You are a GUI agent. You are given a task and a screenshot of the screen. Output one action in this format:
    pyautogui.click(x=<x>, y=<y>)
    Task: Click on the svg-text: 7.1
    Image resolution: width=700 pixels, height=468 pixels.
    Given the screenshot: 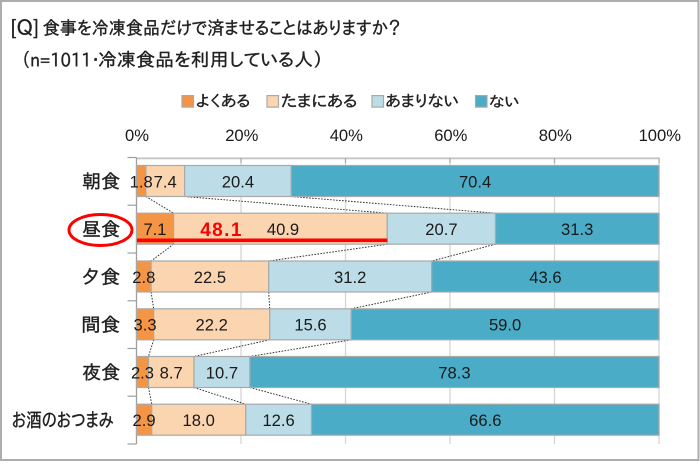 What is the action you would take?
    pyautogui.click(x=154, y=229)
    